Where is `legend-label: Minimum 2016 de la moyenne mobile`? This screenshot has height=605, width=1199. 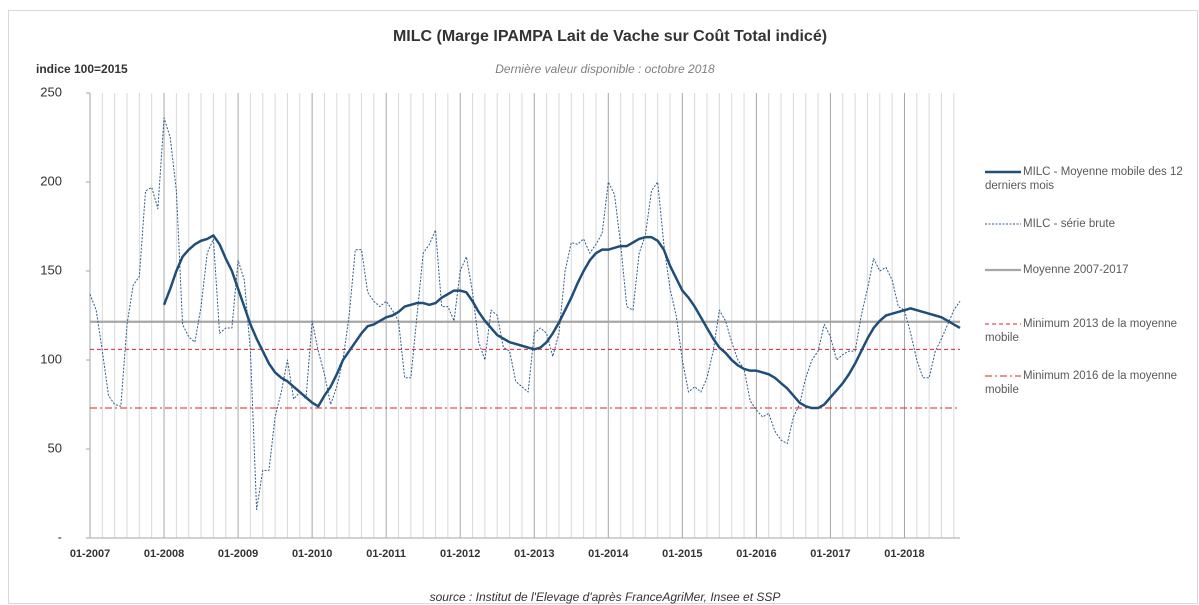 legend-label: Minimum 2016 de la moyenne mobile is located at coordinates (1081, 383).